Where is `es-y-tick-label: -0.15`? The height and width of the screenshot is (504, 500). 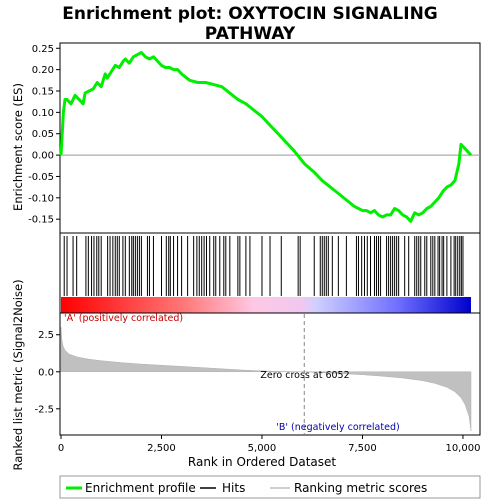 es-y-tick-label: -0.15 is located at coordinates (41, 220).